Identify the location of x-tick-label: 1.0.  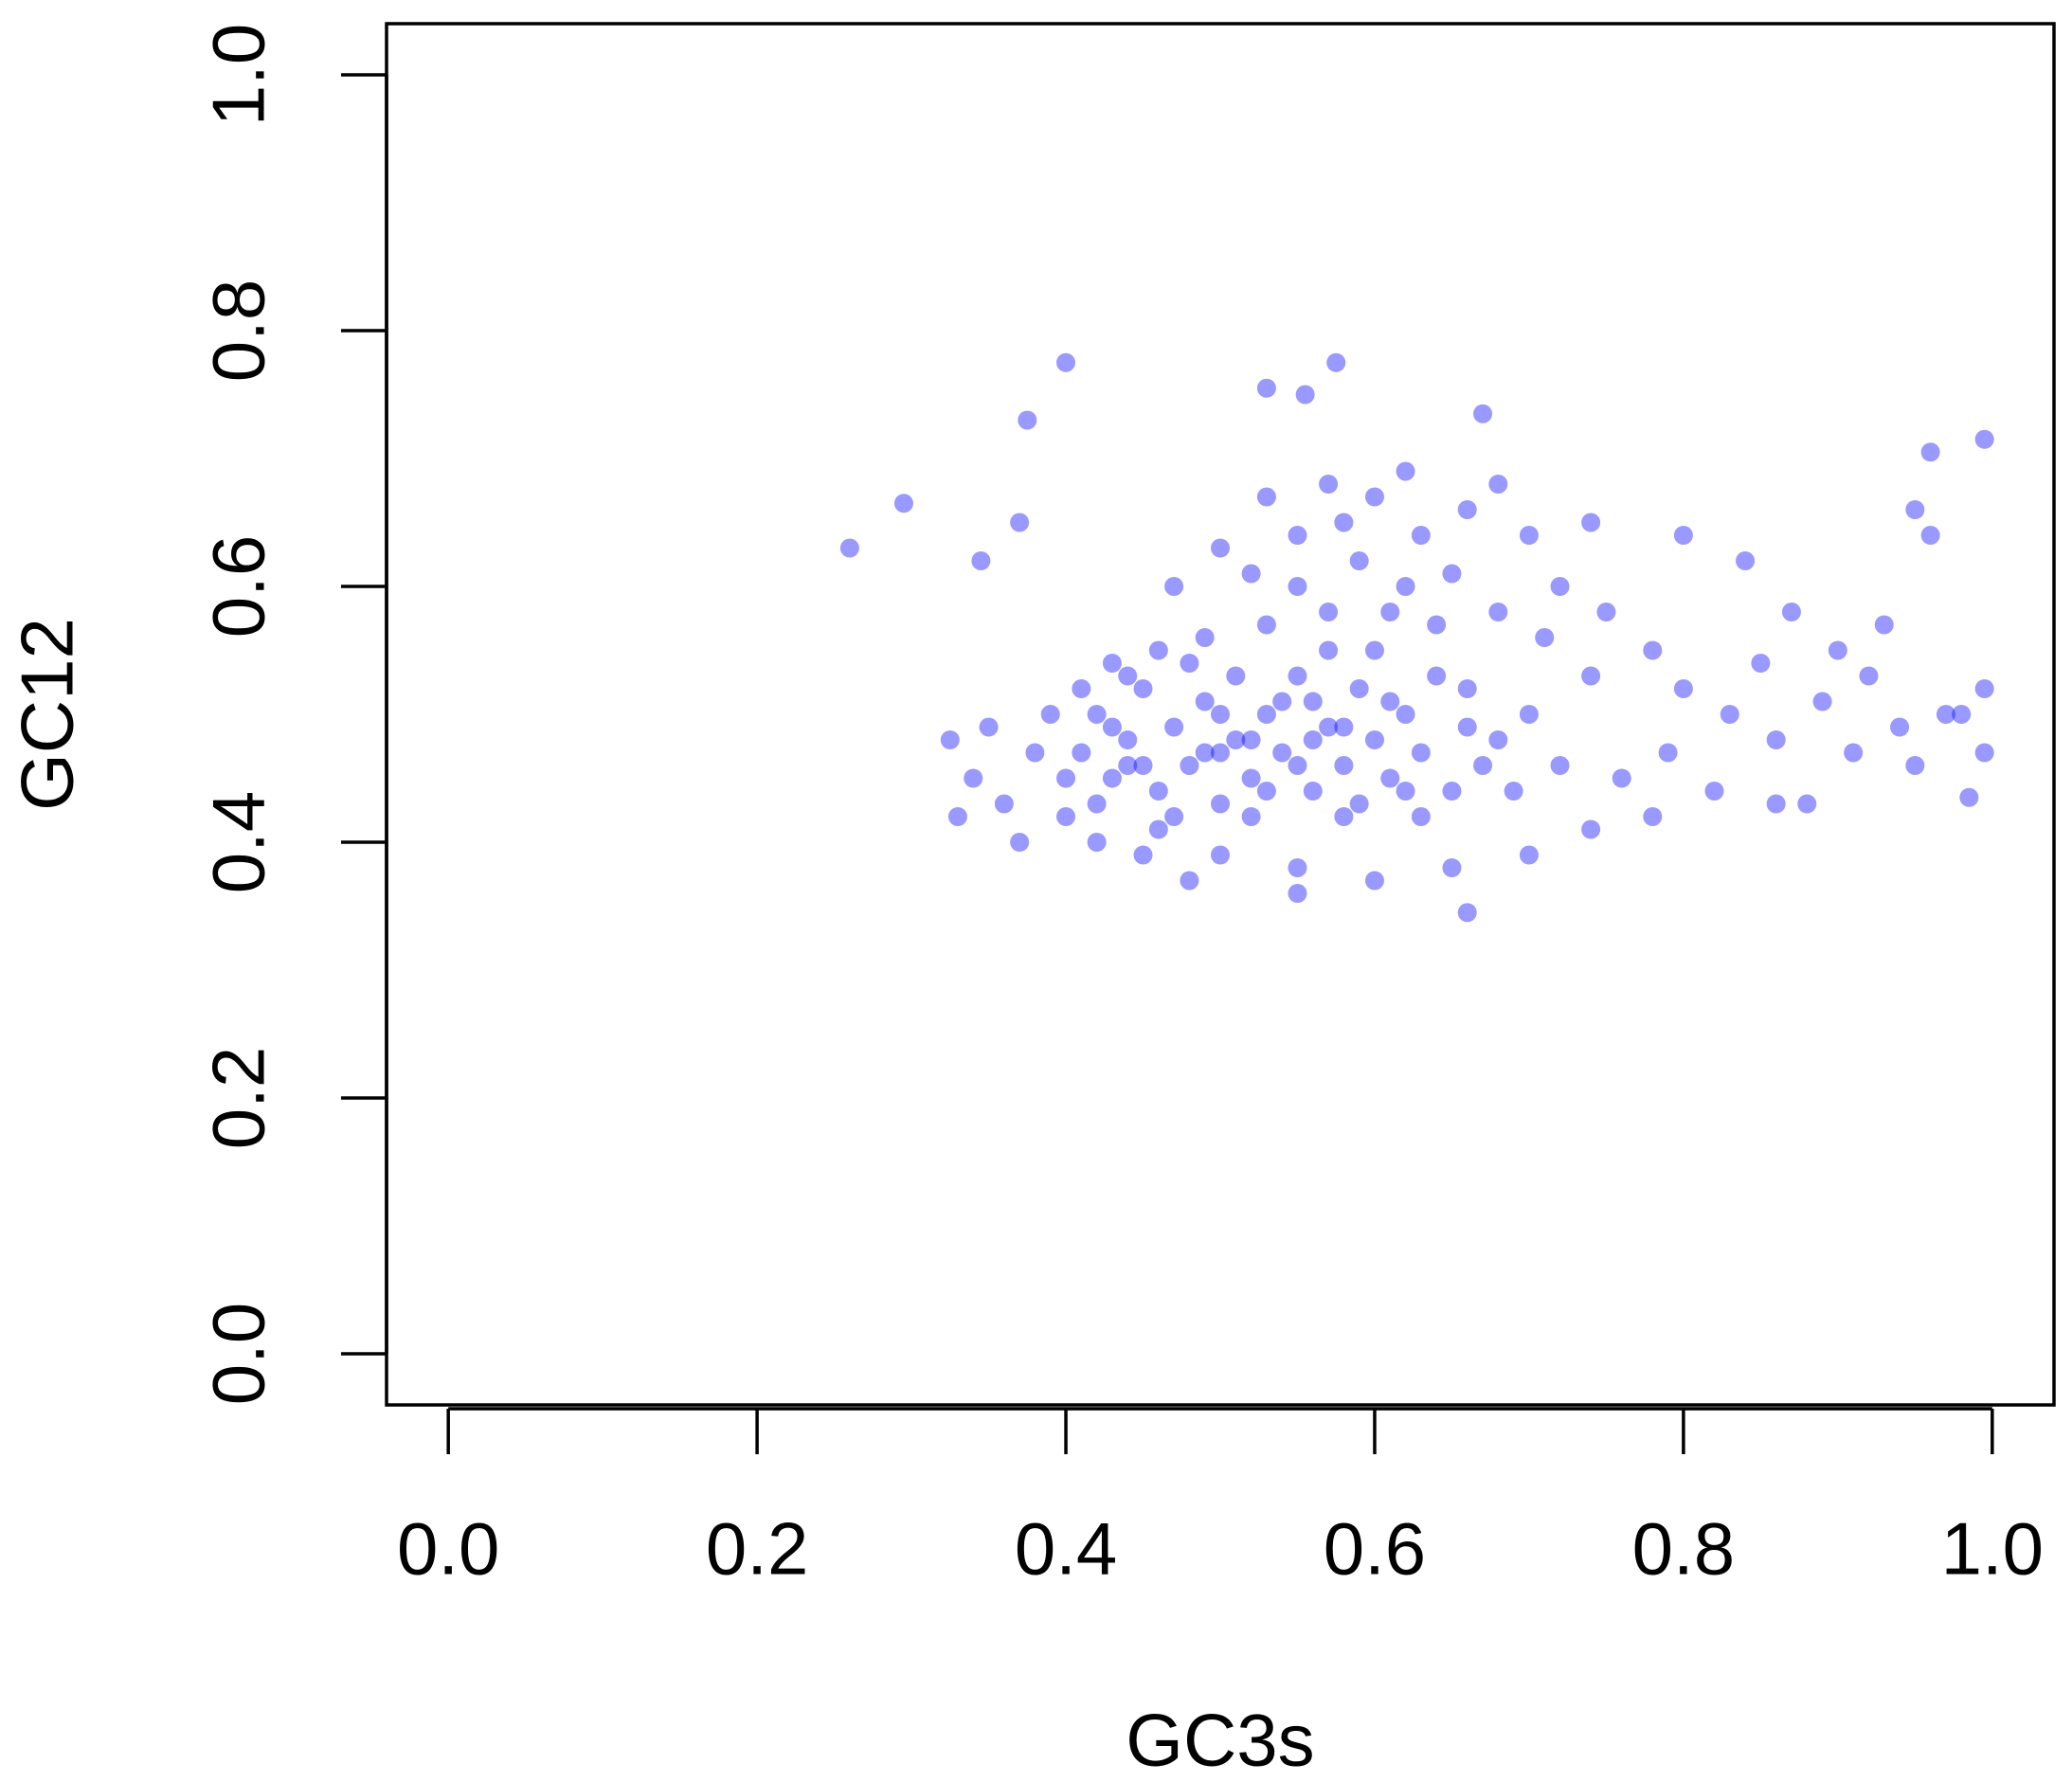
(1992, 1549).